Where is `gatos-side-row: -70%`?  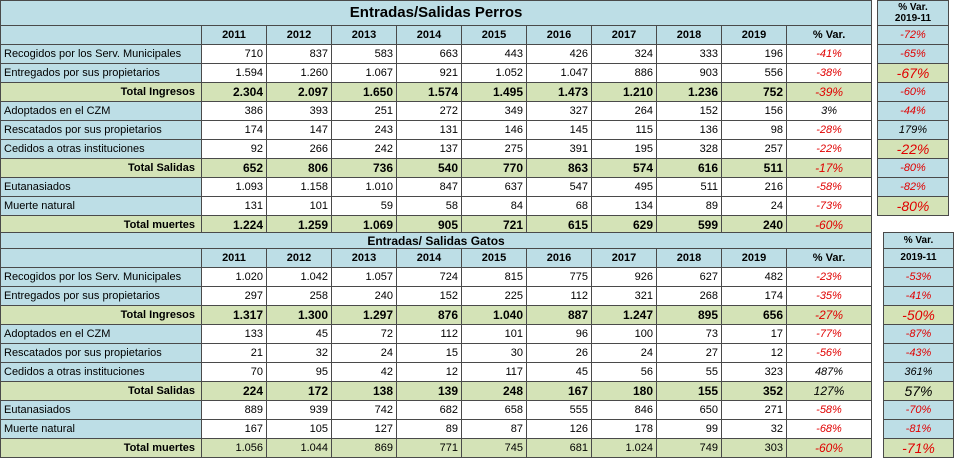 gatos-side-row: -70% is located at coordinates (918, 410).